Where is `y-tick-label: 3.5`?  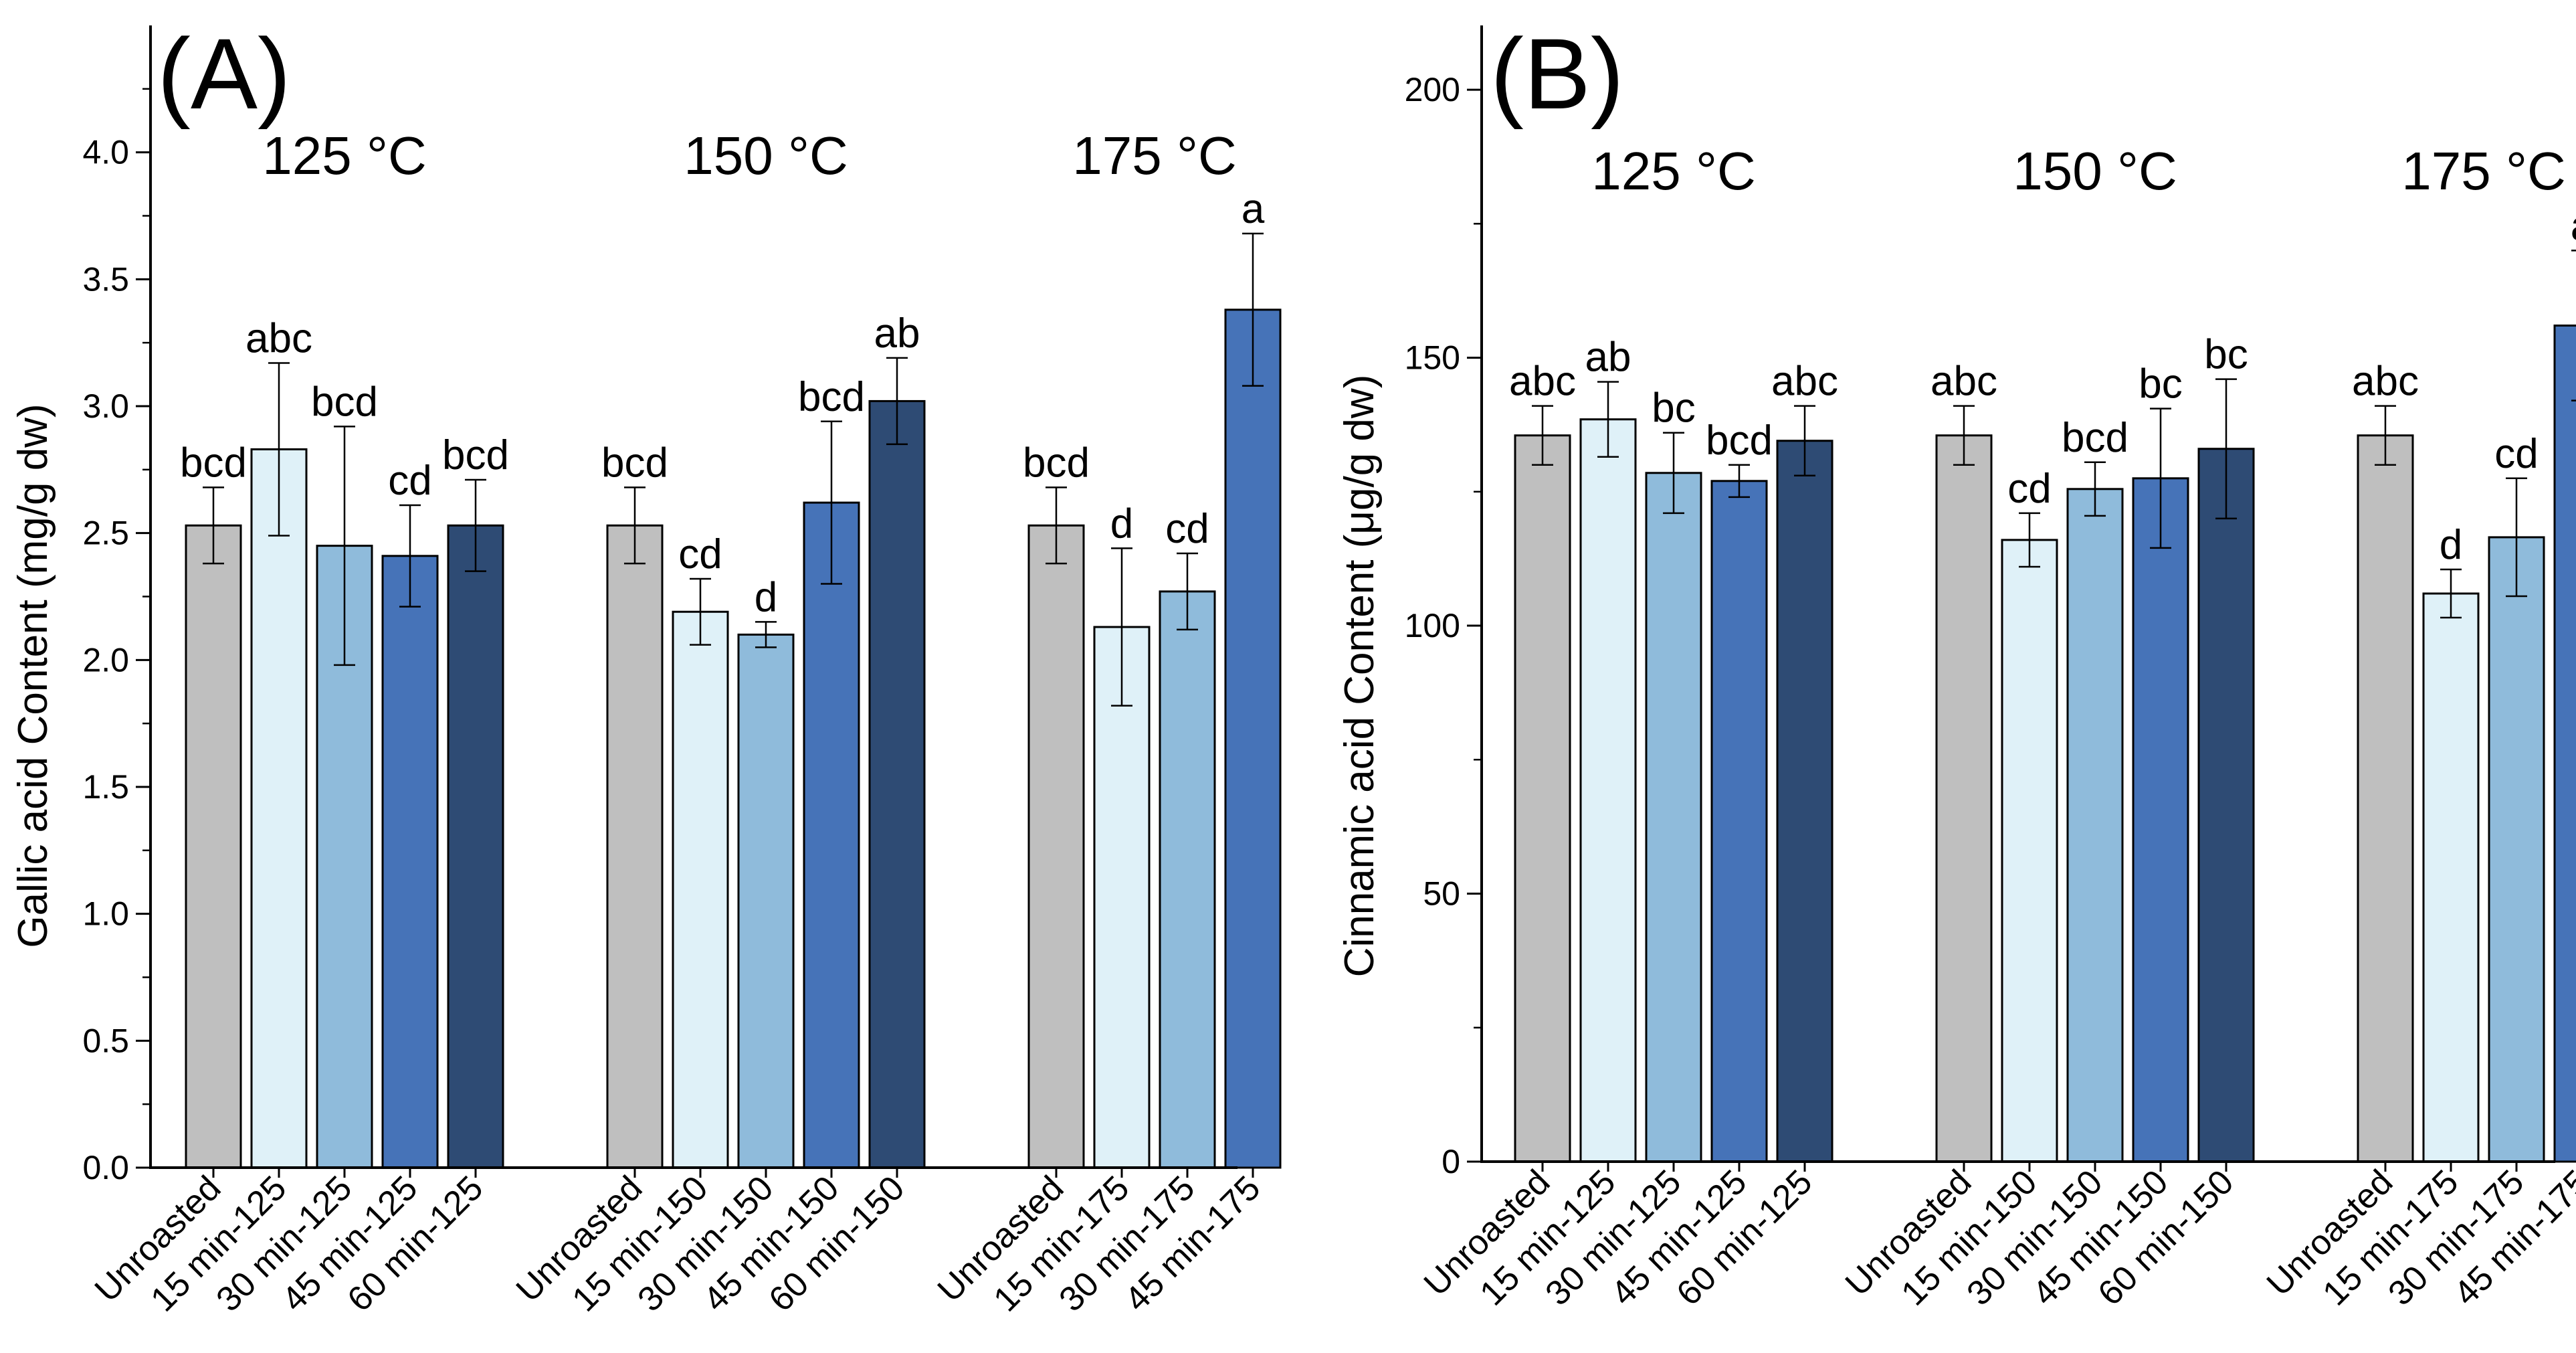
y-tick-label: 3.5 is located at coordinates (105, 279).